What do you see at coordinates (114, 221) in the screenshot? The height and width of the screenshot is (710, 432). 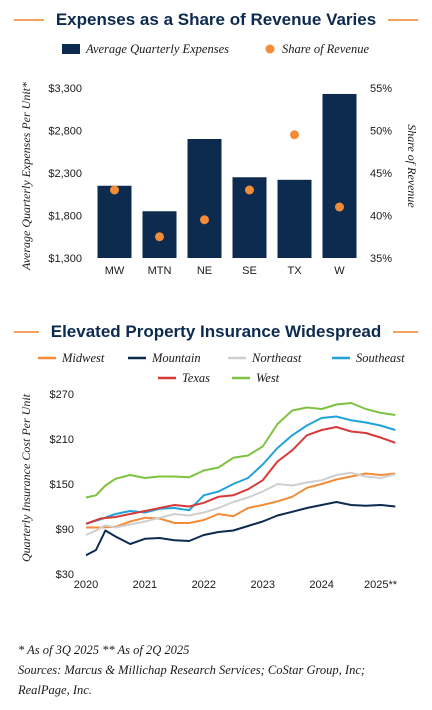 I see `bar-mw` at bounding box center [114, 221].